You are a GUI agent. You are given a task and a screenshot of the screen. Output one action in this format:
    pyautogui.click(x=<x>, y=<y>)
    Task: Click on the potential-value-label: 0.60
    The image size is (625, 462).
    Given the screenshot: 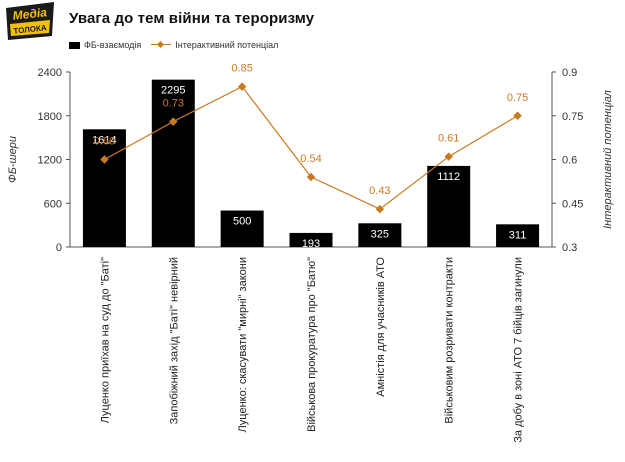 What is the action you would take?
    pyautogui.click(x=104, y=142)
    